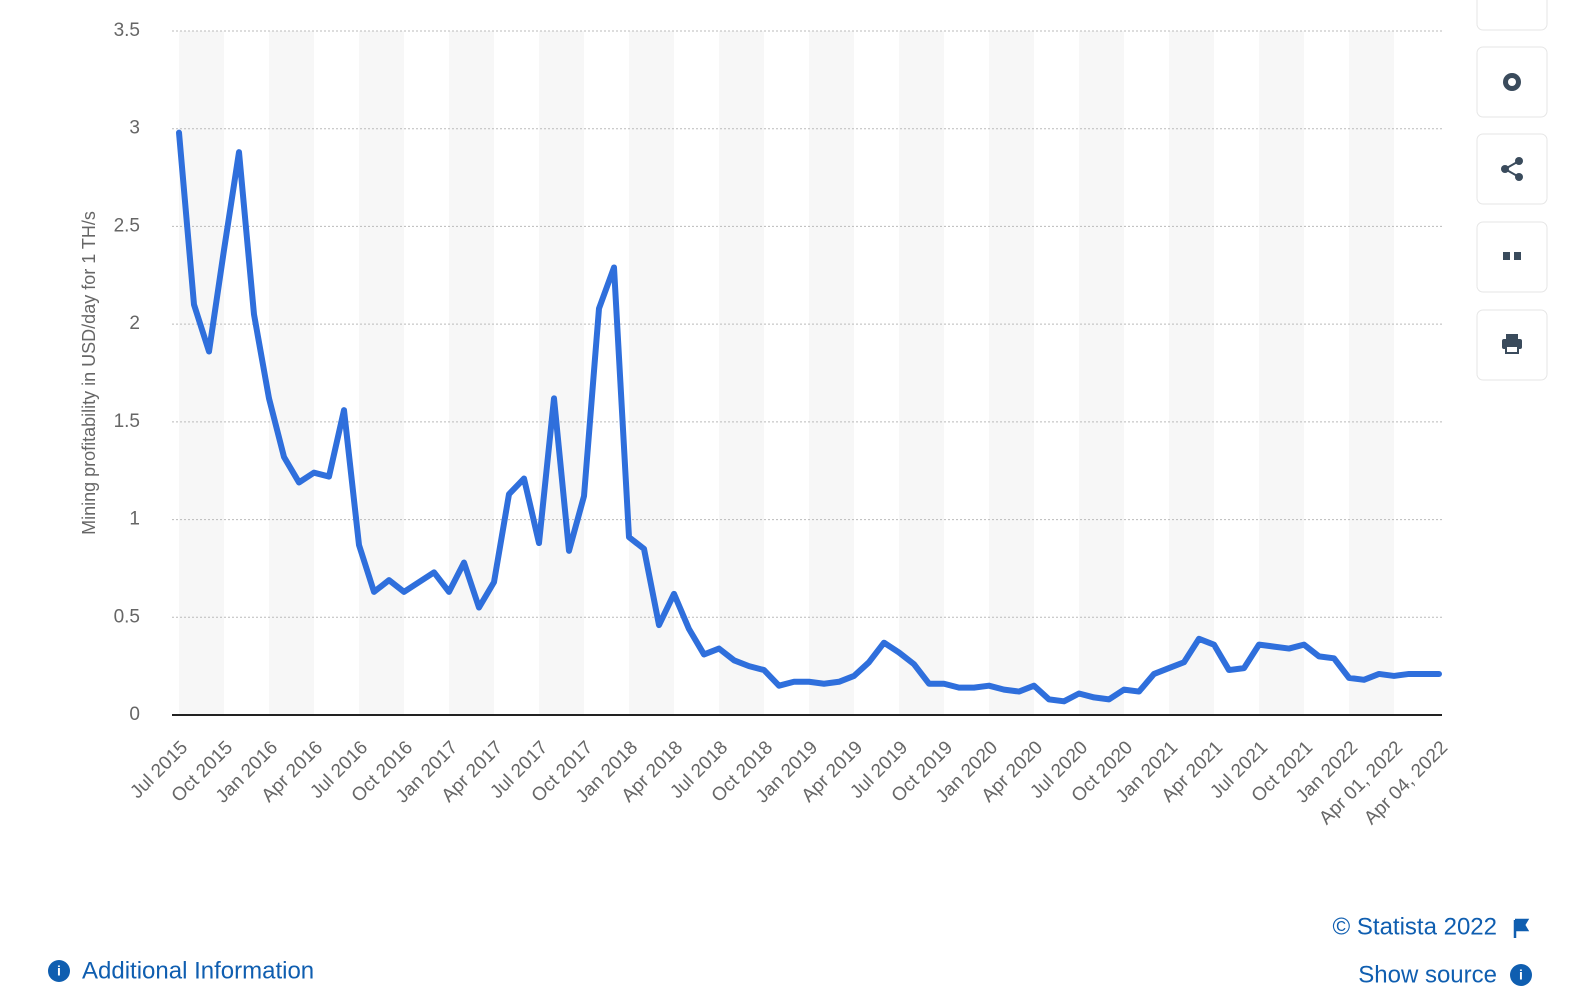  What do you see at coordinates (1512, 213) in the screenshot?
I see `icons` at bounding box center [1512, 213].